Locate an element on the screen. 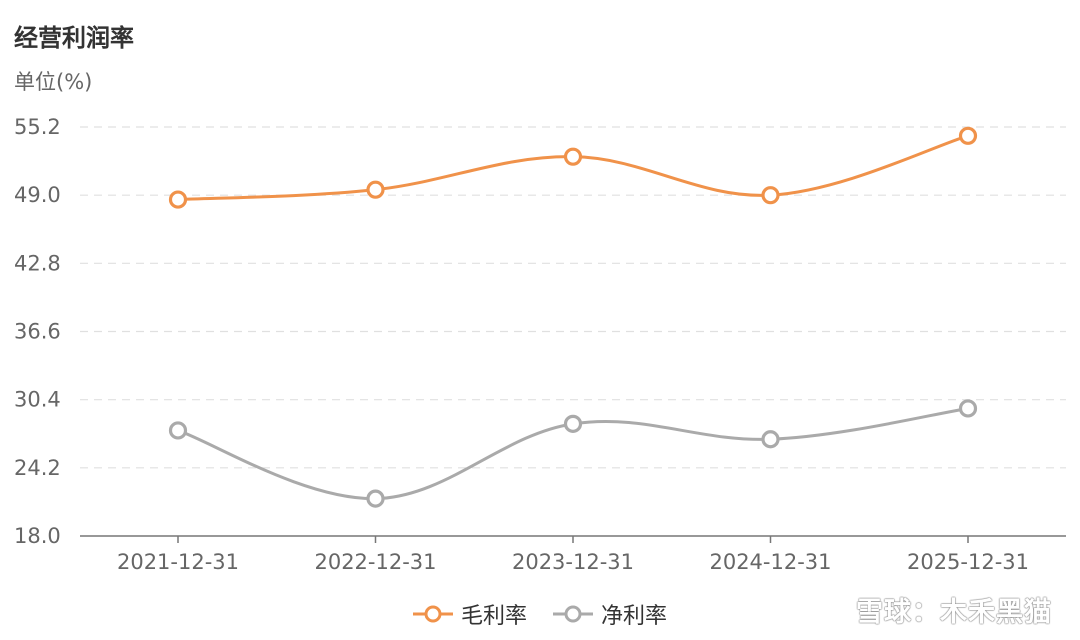  legend-item-net-margin: 净利率 is located at coordinates (610, 614).